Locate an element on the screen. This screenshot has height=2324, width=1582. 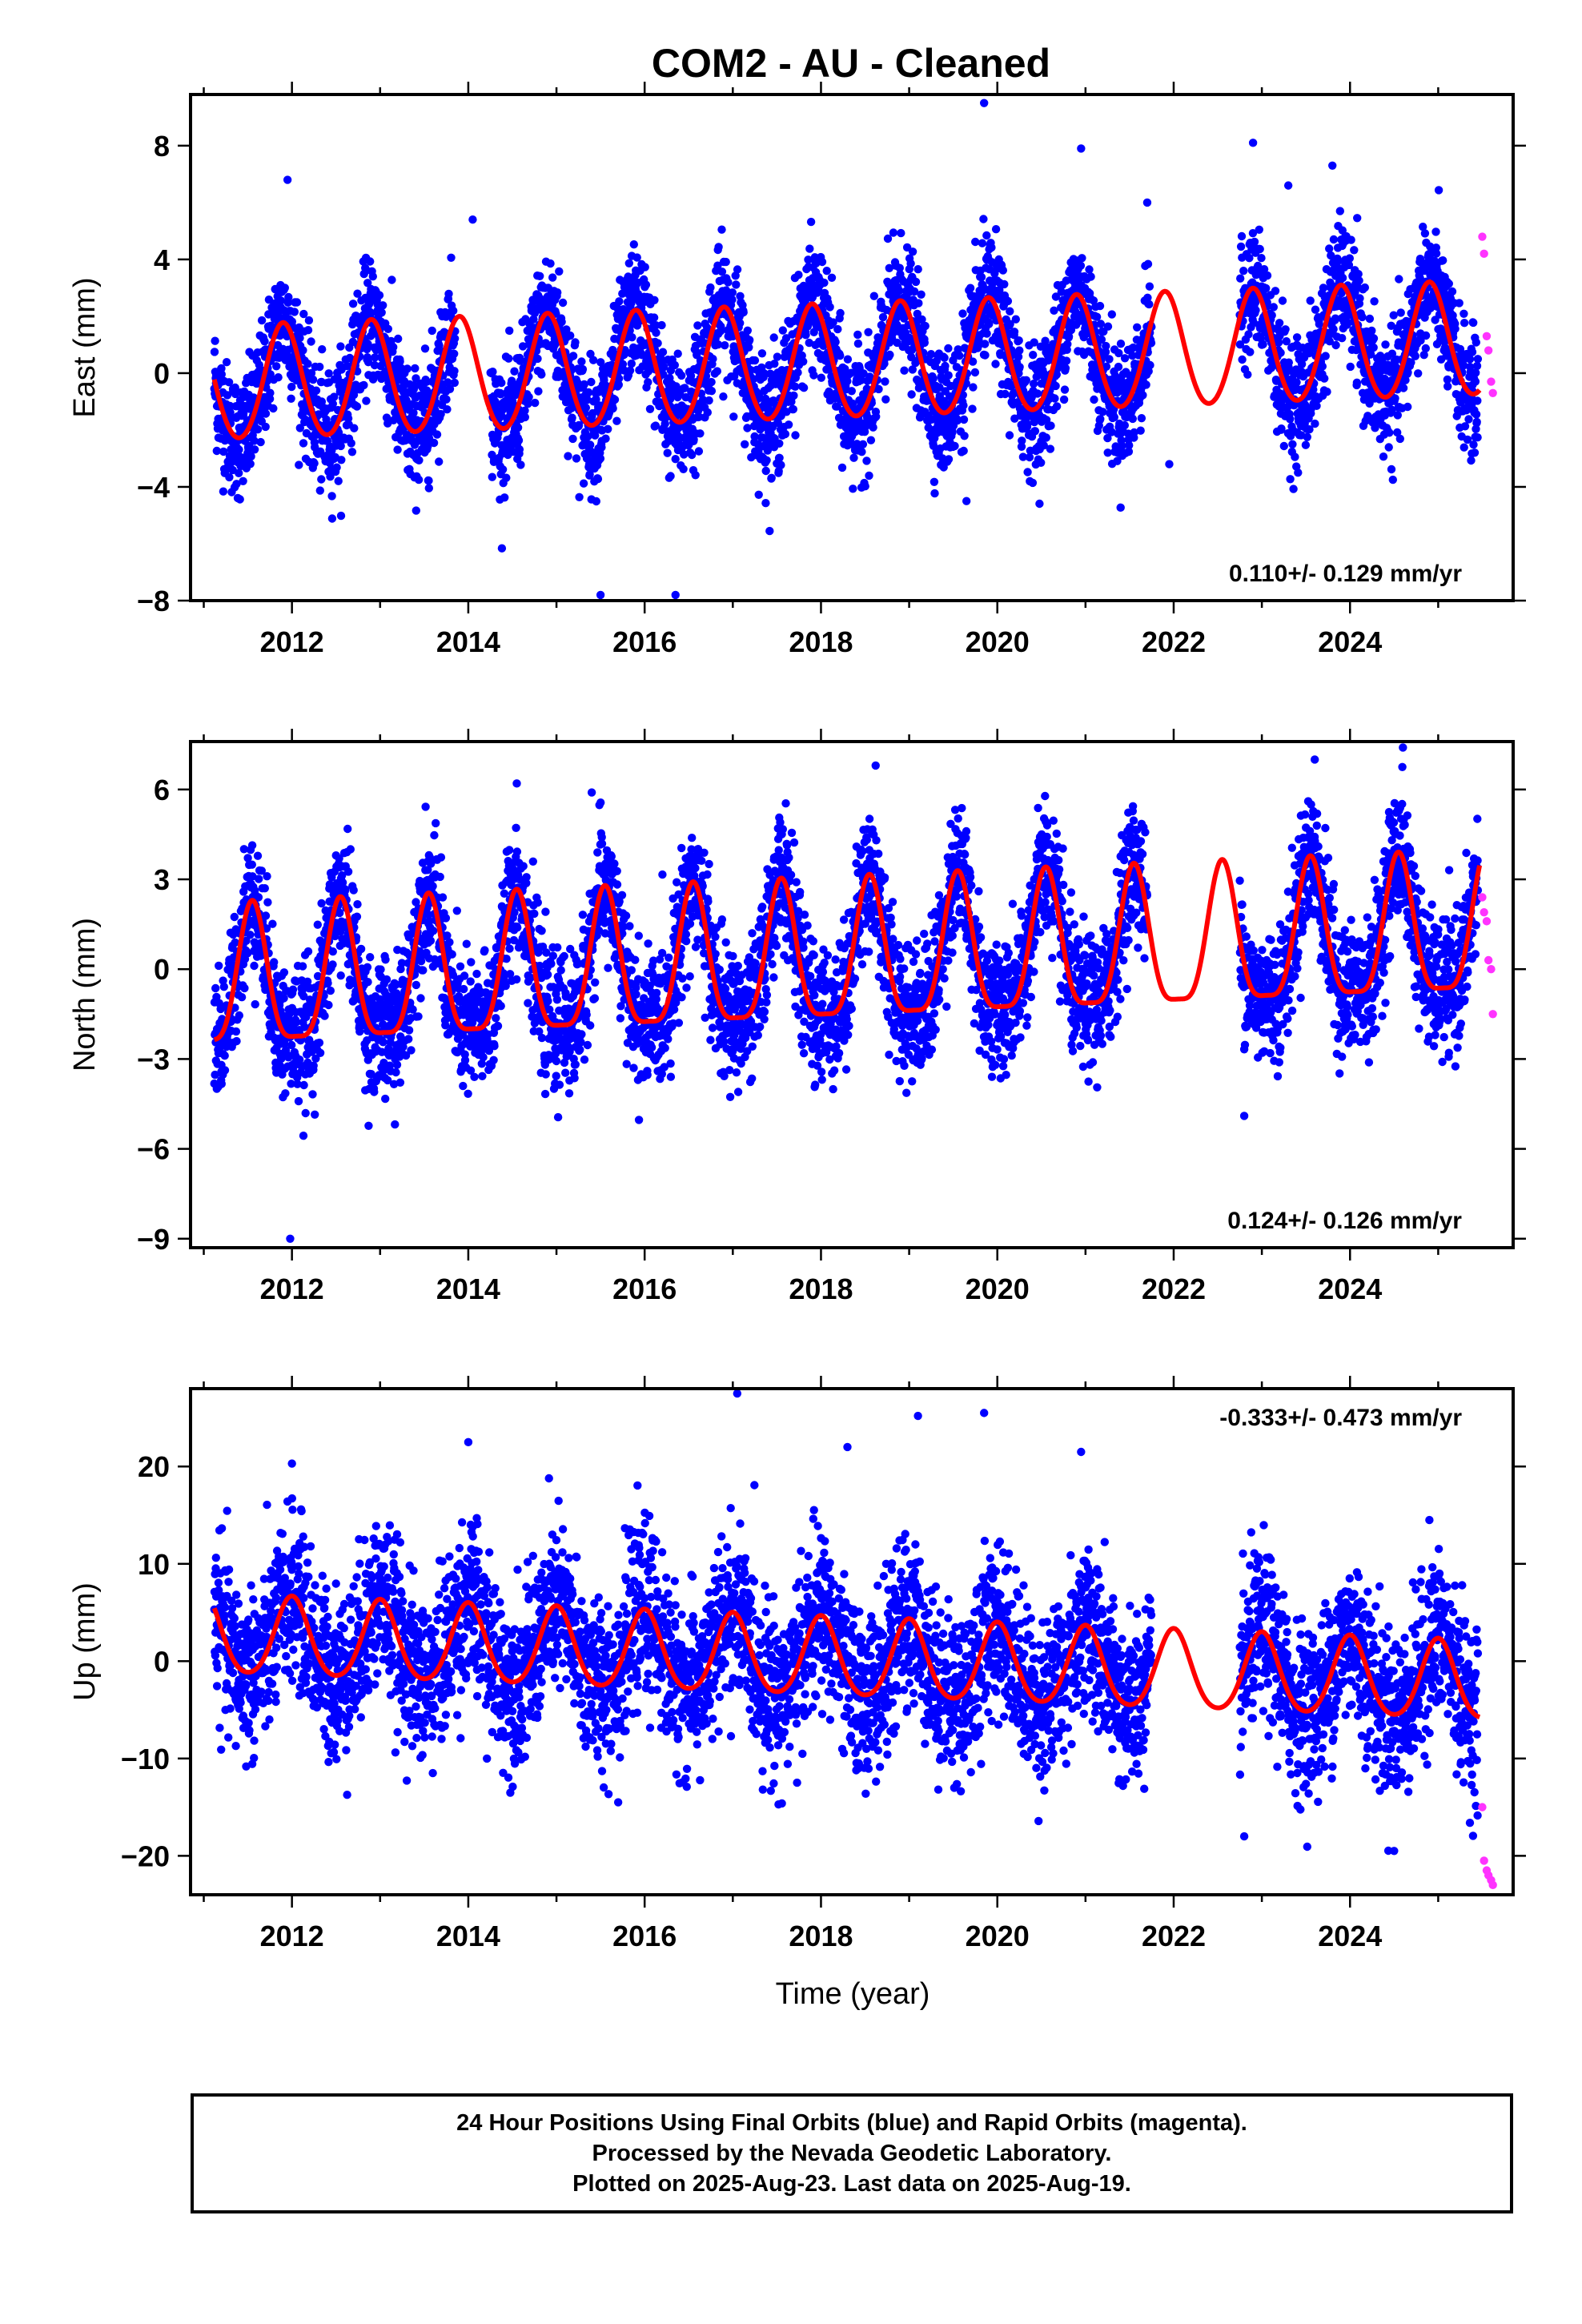
x-tick-label: 2020 is located at coordinates (998, 641).